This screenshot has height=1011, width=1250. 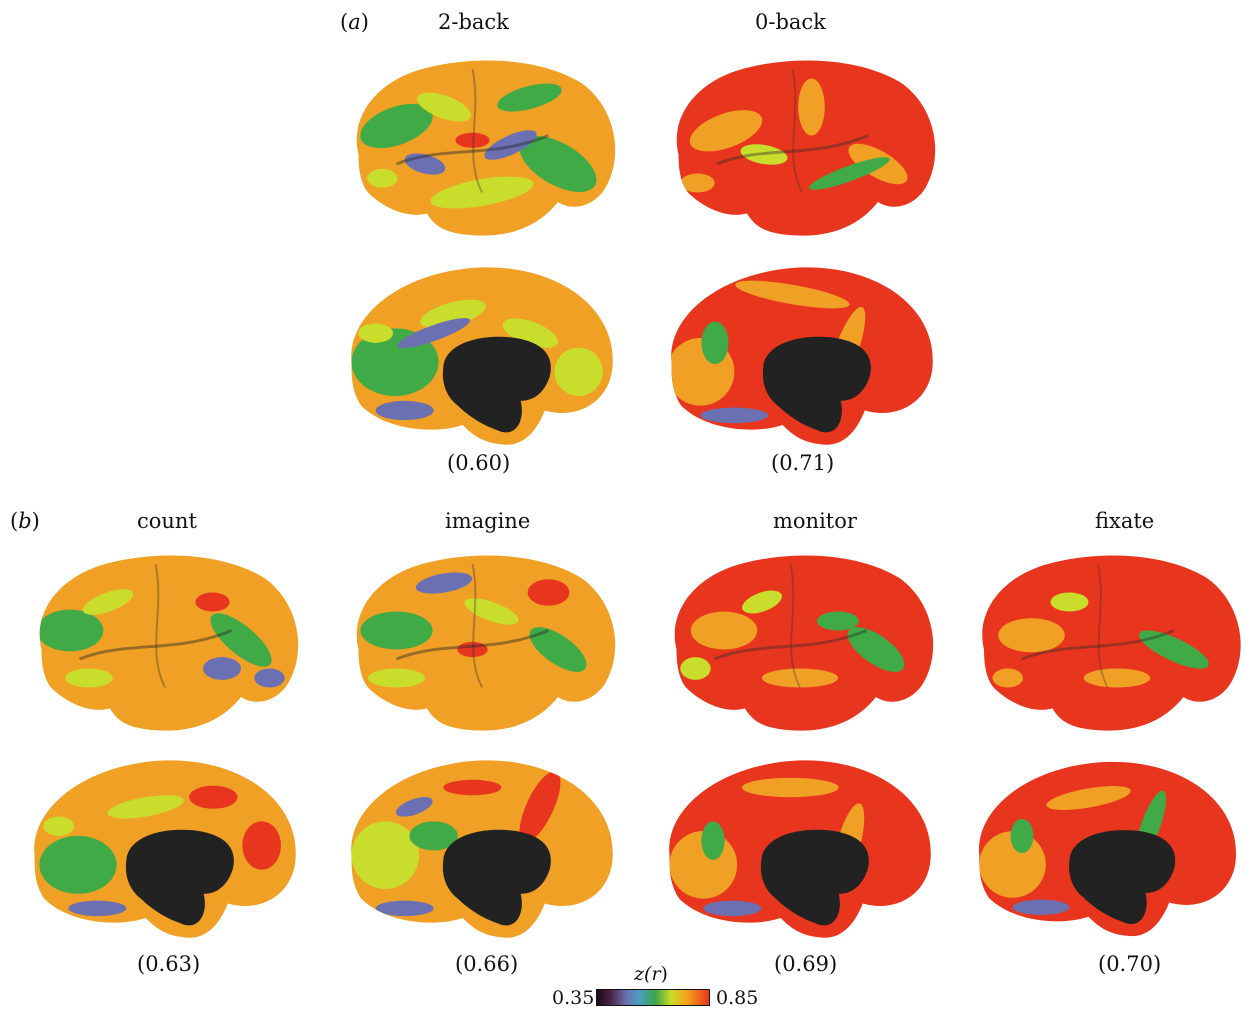 What do you see at coordinates (165, 640) in the screenshot?
I see `brain-count-lateral` at bounding box center [165, 640].